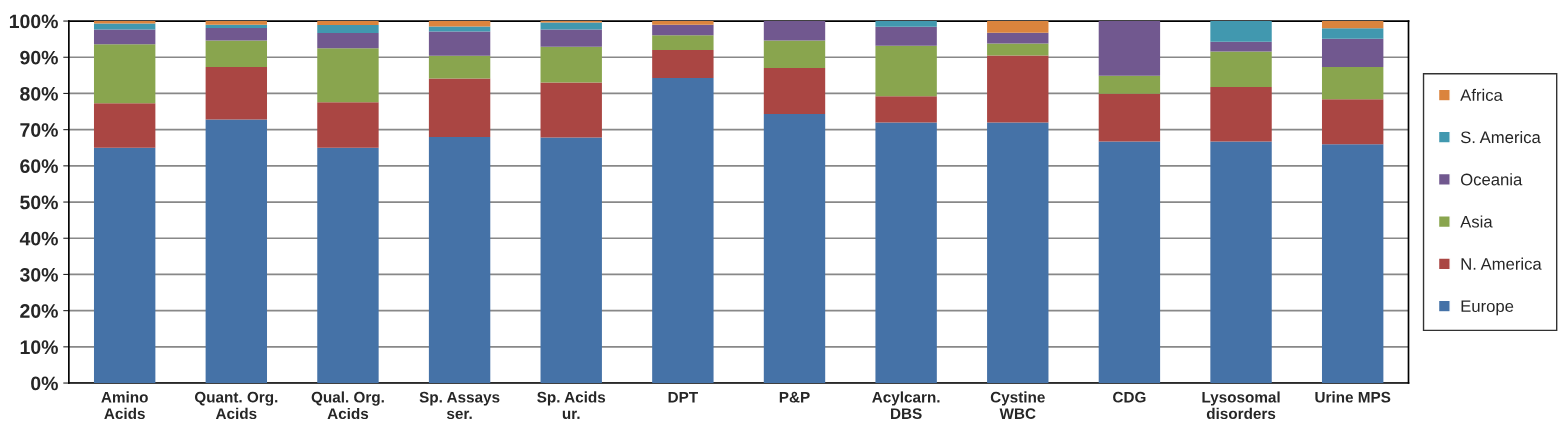  I want to click on x-tick-label: Acylcarn. DBS, so click(906, 405).